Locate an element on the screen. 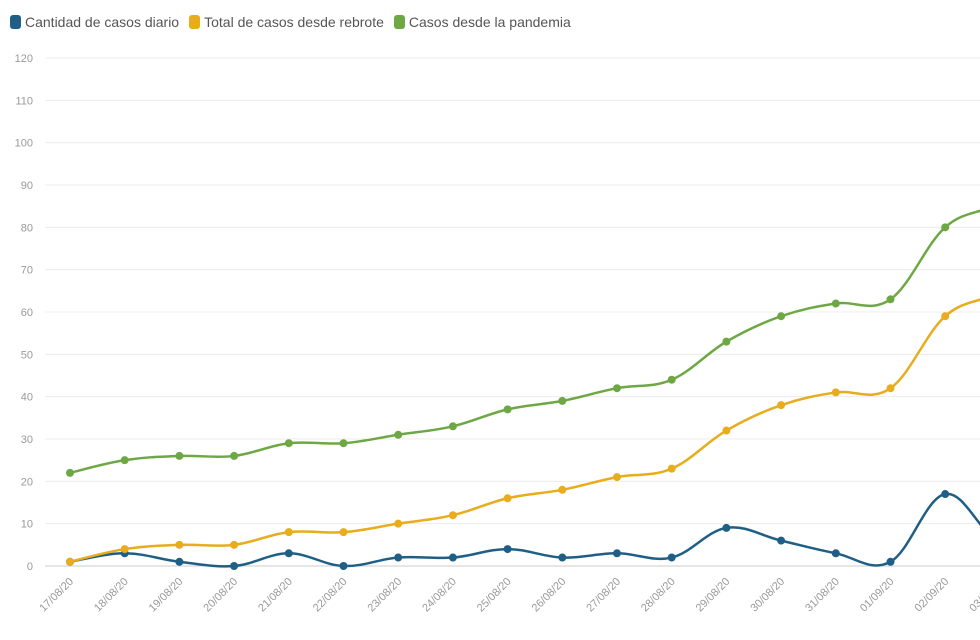 The height and width of the screenshot is (640, 980). legend-item-pandemia: Casos desde la pandemia is located at coordinates (482, 22).